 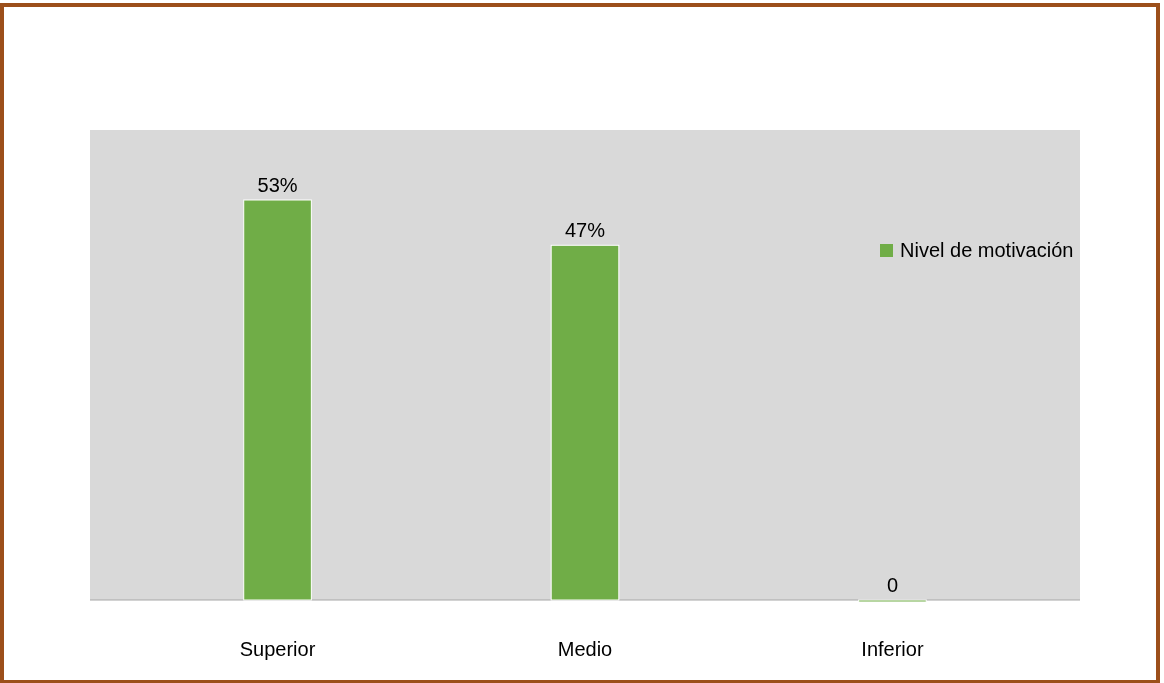 I want to click on x-tick-label: Medio, so click(x=585, y=649).